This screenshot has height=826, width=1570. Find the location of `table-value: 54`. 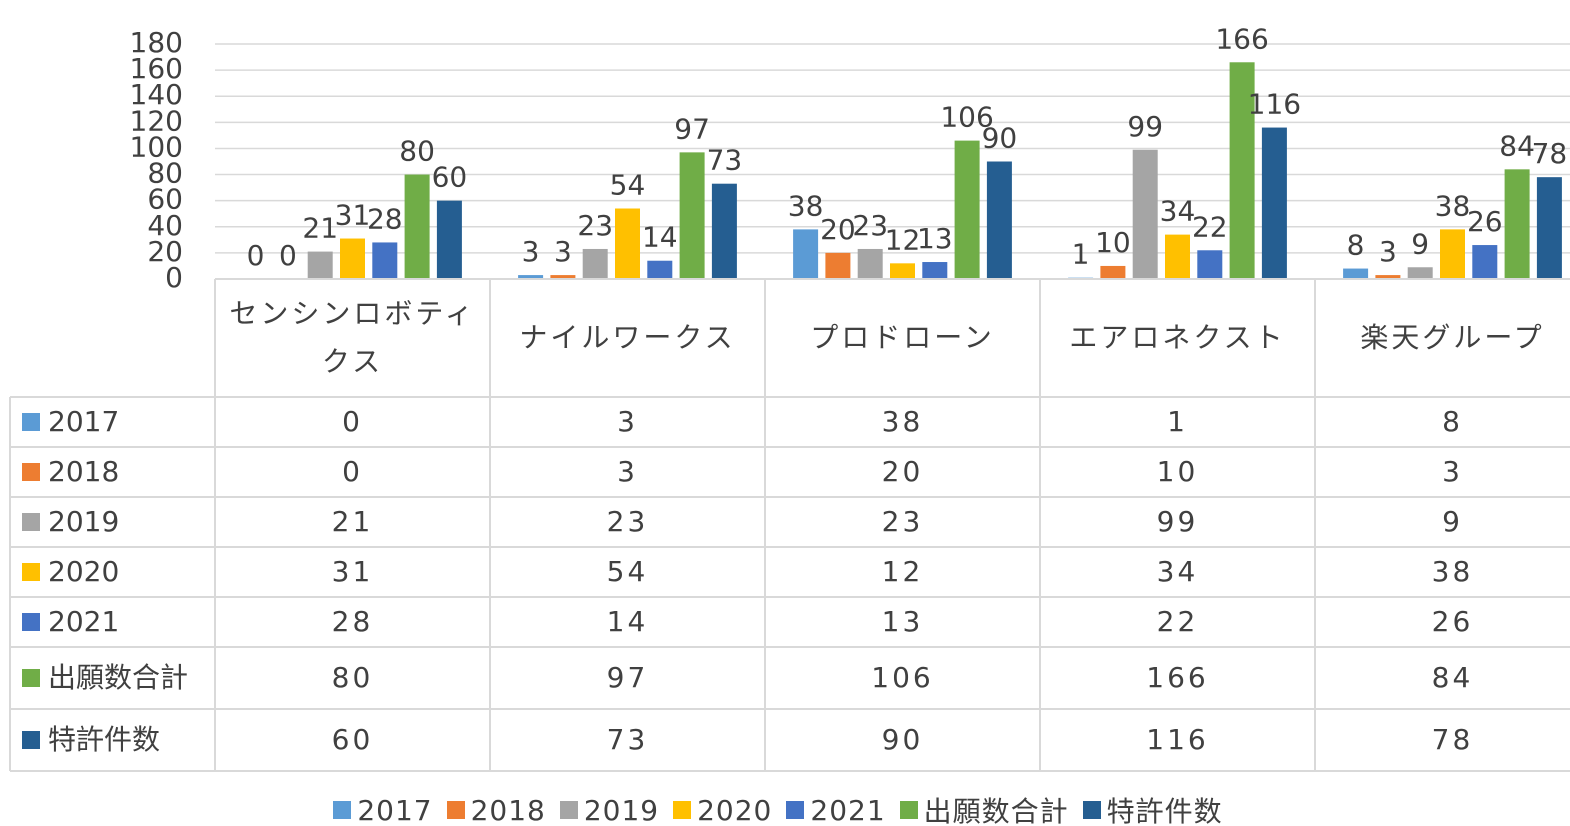

table-value: 54 is located at coordinates (627, 571).